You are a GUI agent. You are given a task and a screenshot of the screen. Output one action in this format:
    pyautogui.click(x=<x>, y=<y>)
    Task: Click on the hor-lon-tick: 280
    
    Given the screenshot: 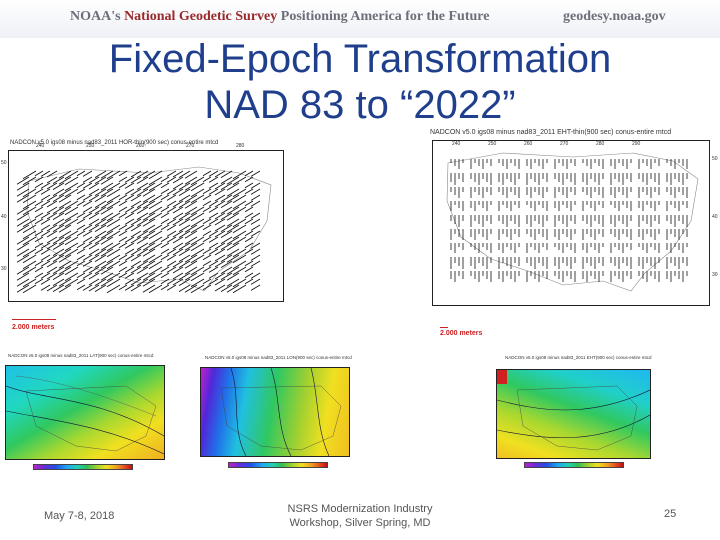 What is the action you would take?
    pyautogui.click(x=240, y=146)
    